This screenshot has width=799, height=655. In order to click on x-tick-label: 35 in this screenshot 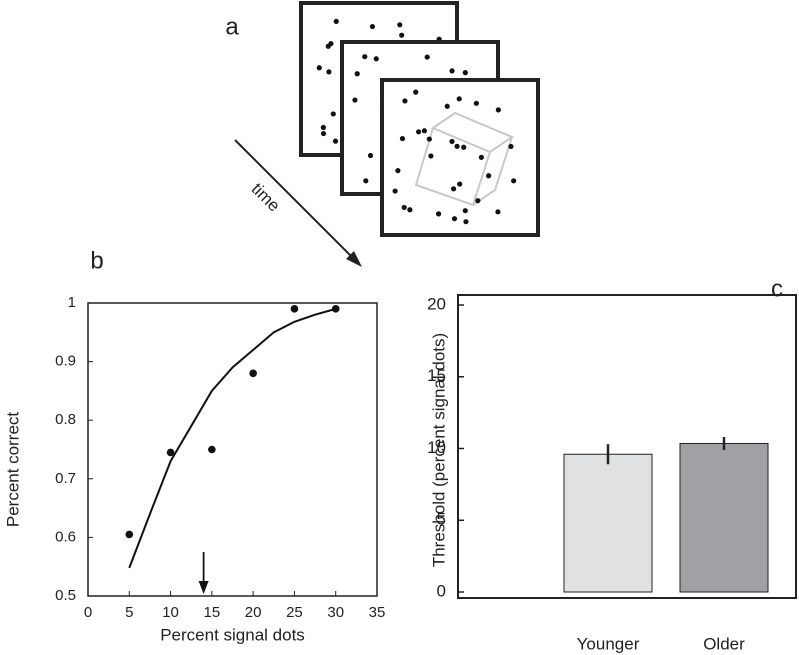, I will do `click(377, 612)`.